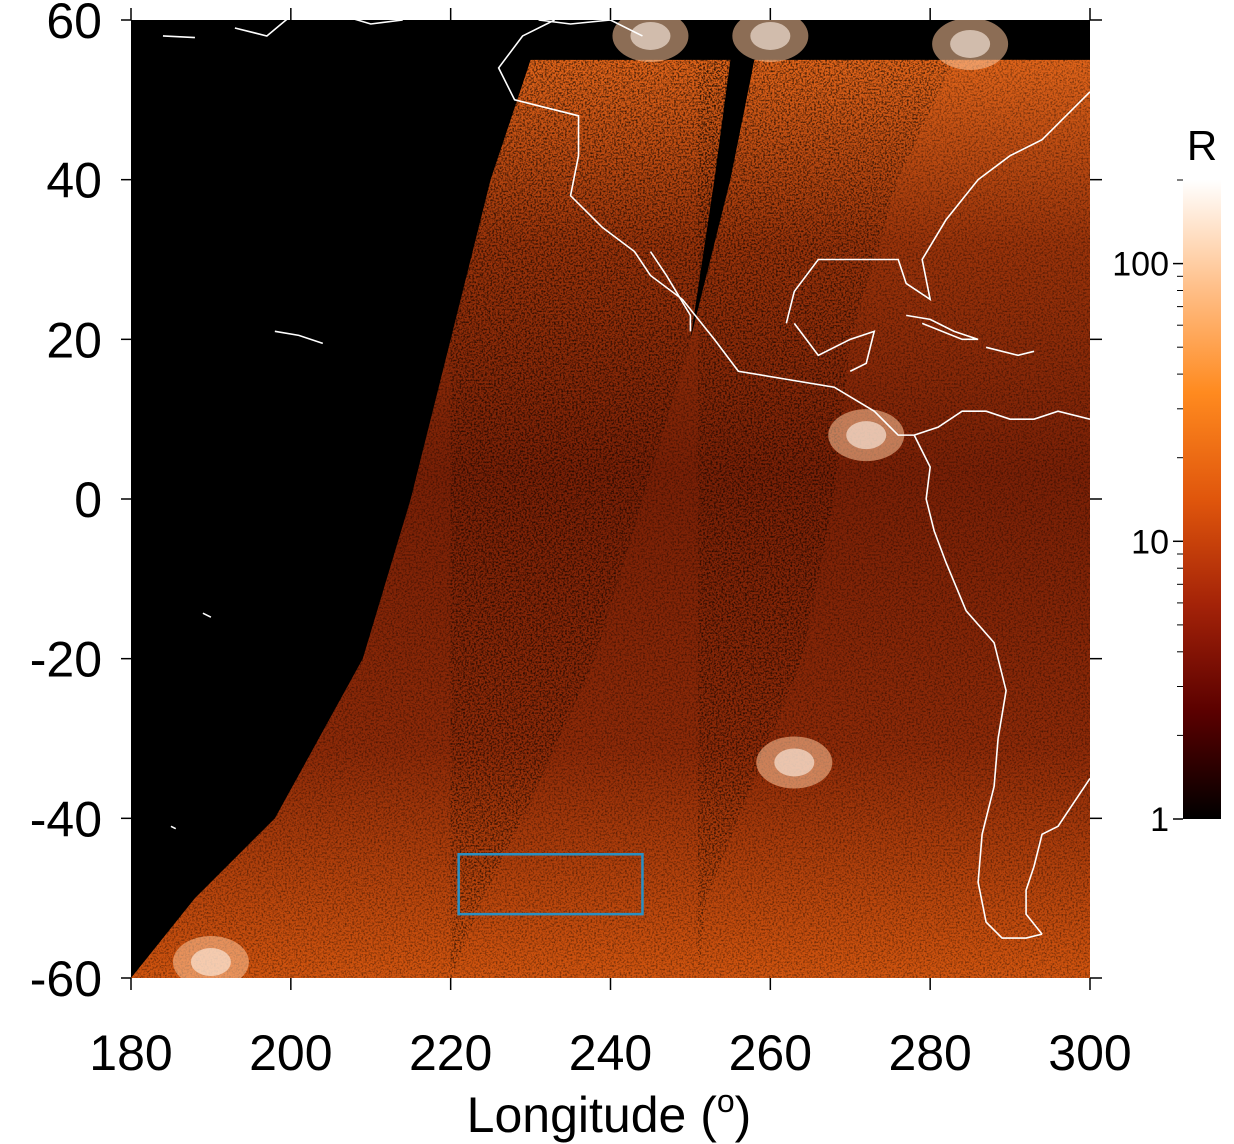 This screenshot has height=1144, width=1234. Describe the element at coordinates (74, 181) in the screenshot. I see `y-tick-label: 40` at that location.